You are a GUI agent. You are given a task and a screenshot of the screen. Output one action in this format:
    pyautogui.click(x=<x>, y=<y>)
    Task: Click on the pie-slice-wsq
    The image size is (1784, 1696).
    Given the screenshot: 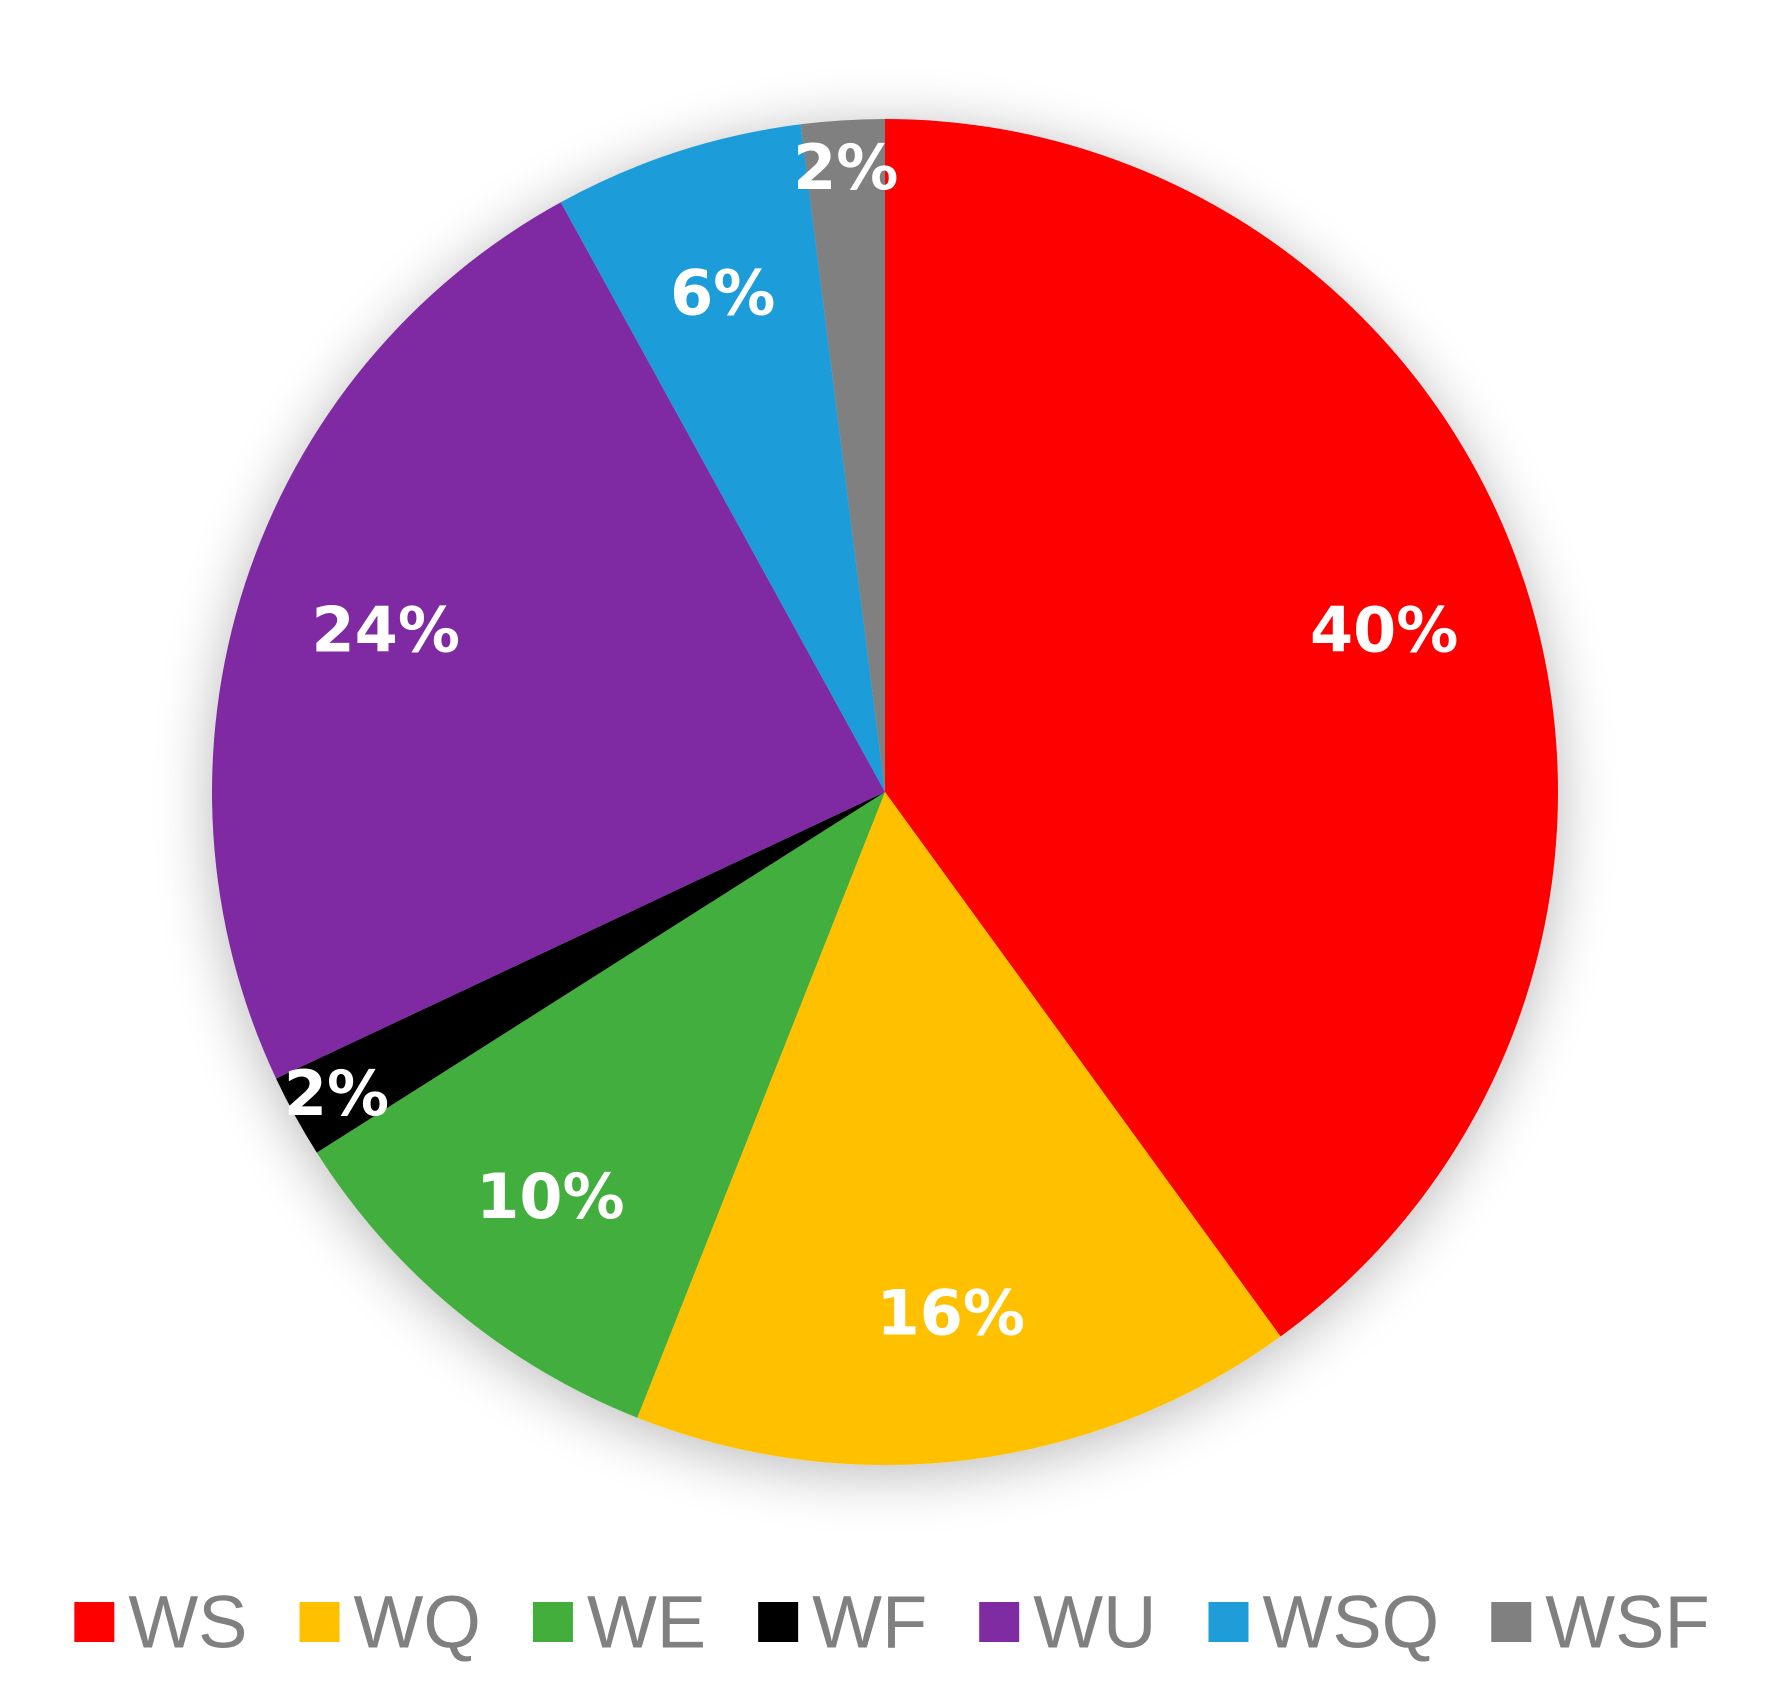 What is the action you would take?
    pyautogui.click(x=722, y=458)
    